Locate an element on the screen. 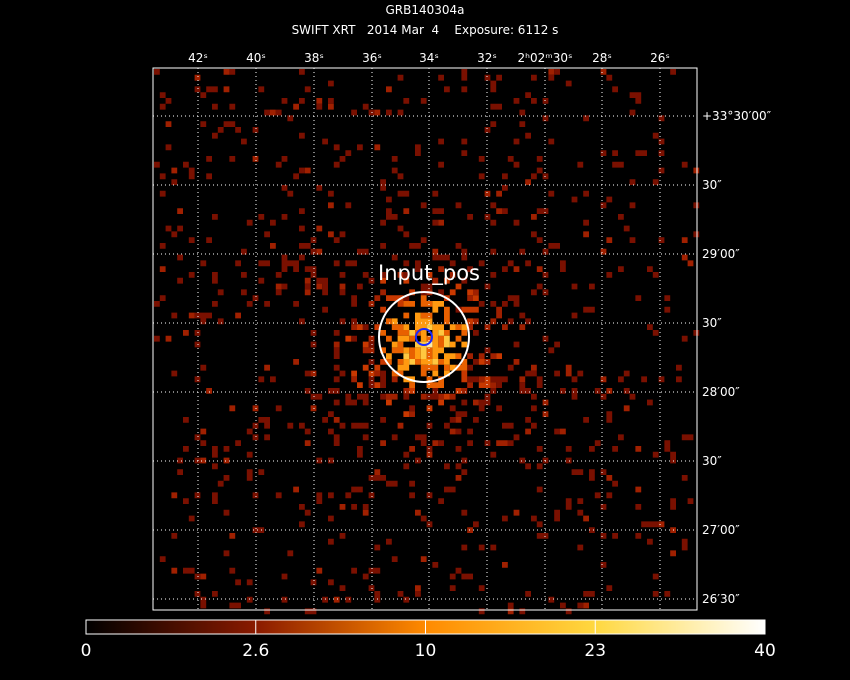 The height and width of the screenshot is (680, 850). colorbar-label: 2.6 is located at coordinates (255, 651).